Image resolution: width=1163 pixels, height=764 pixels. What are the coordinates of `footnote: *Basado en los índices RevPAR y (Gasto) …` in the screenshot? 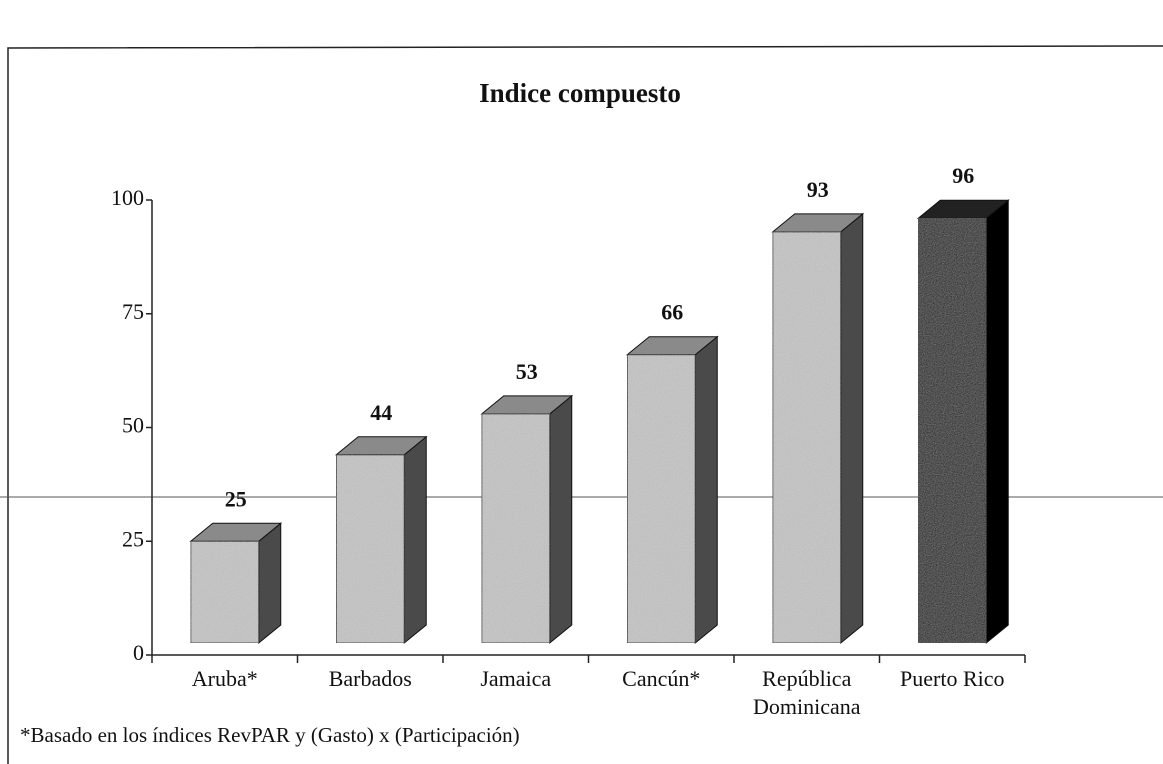 It's located at (270, 735).